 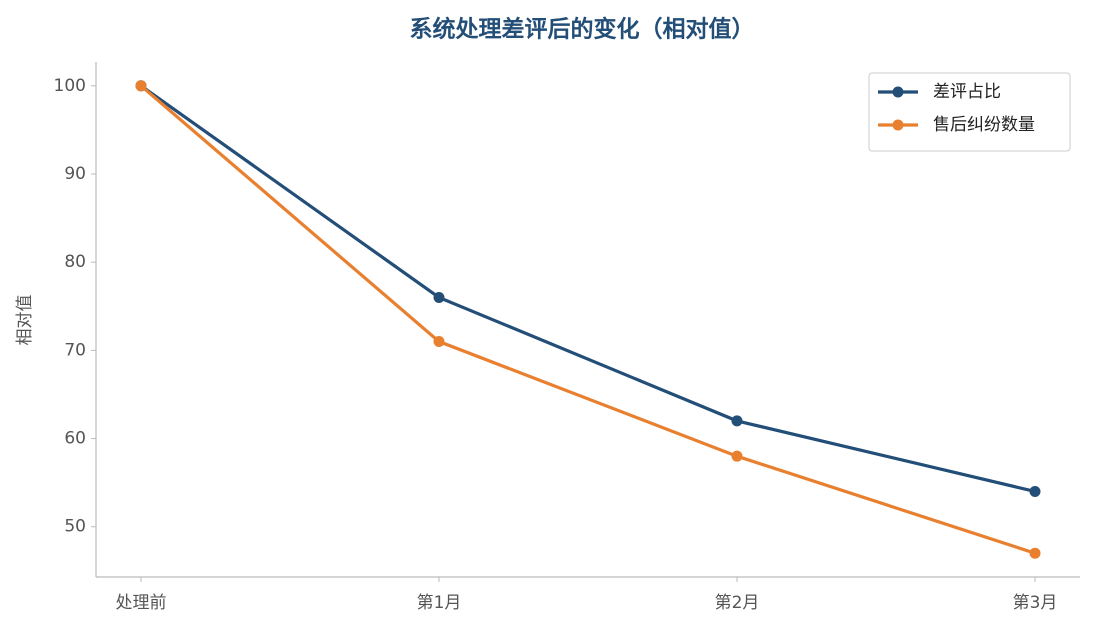 What do you see at coordinates (141, 603) in the screenshot?
I see `x-tick-label: 处理前` at bounding box center [141, 603].